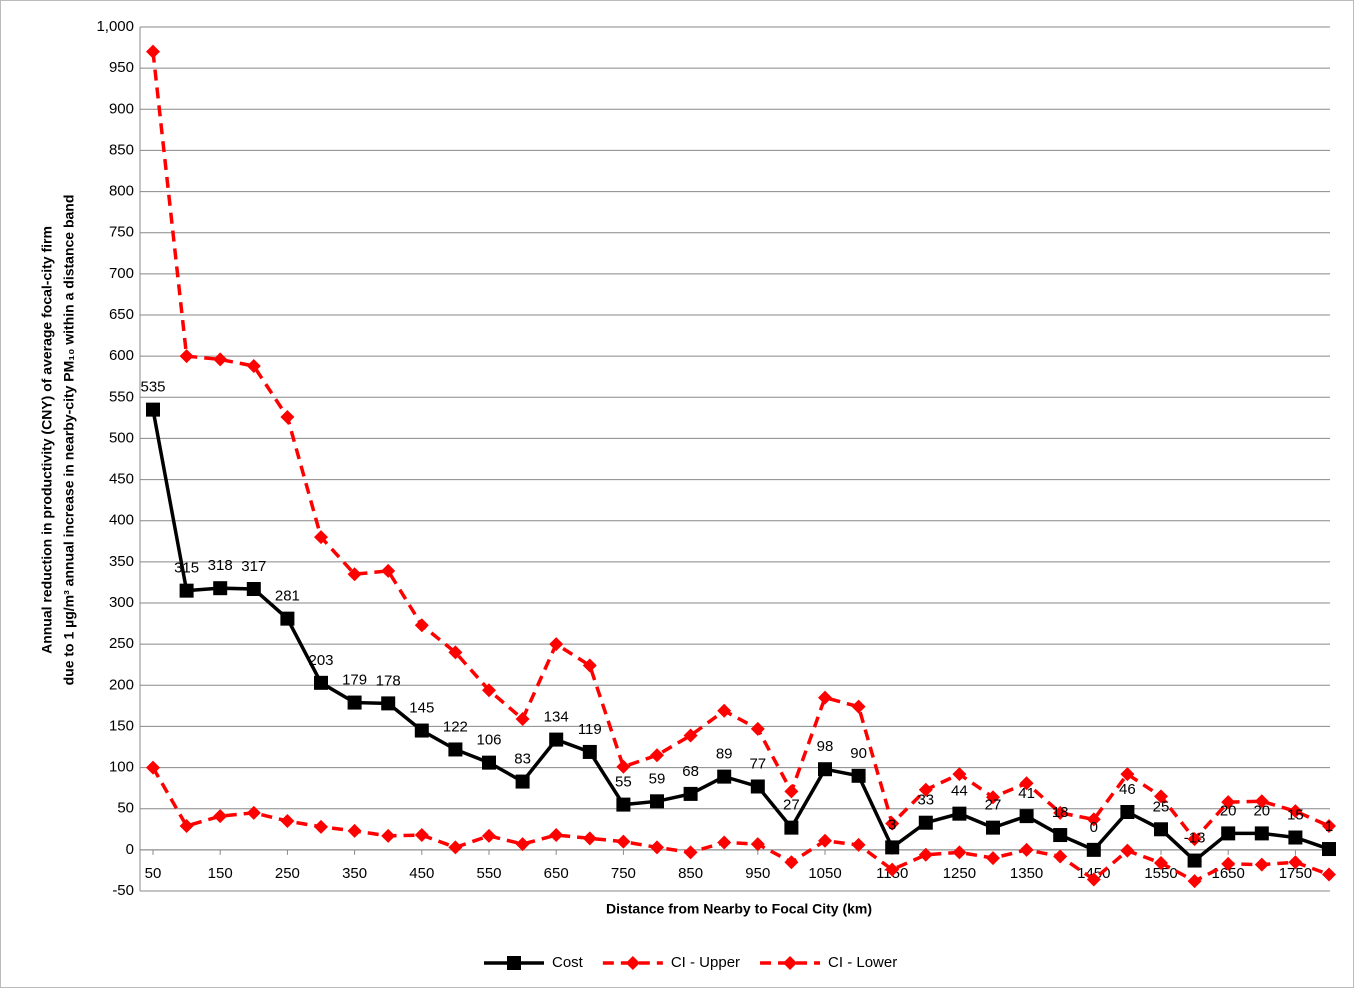 The width and height of the screenshot is (1354, 988). Describe the element at coordinates (556, 717) in the screenshot. I see `data-label: 134` at that location.